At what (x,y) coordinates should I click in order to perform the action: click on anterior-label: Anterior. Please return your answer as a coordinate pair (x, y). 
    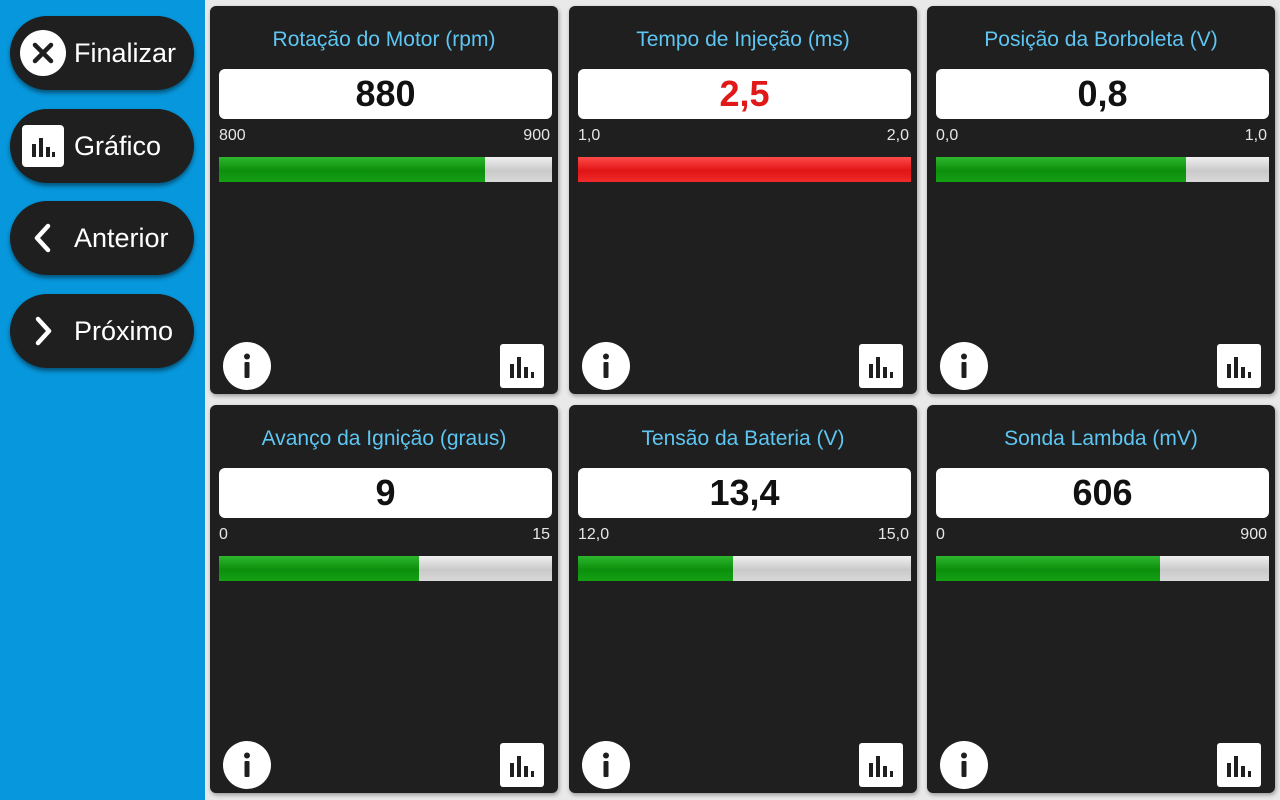
    Looking at the image, I should click on (121, 237).